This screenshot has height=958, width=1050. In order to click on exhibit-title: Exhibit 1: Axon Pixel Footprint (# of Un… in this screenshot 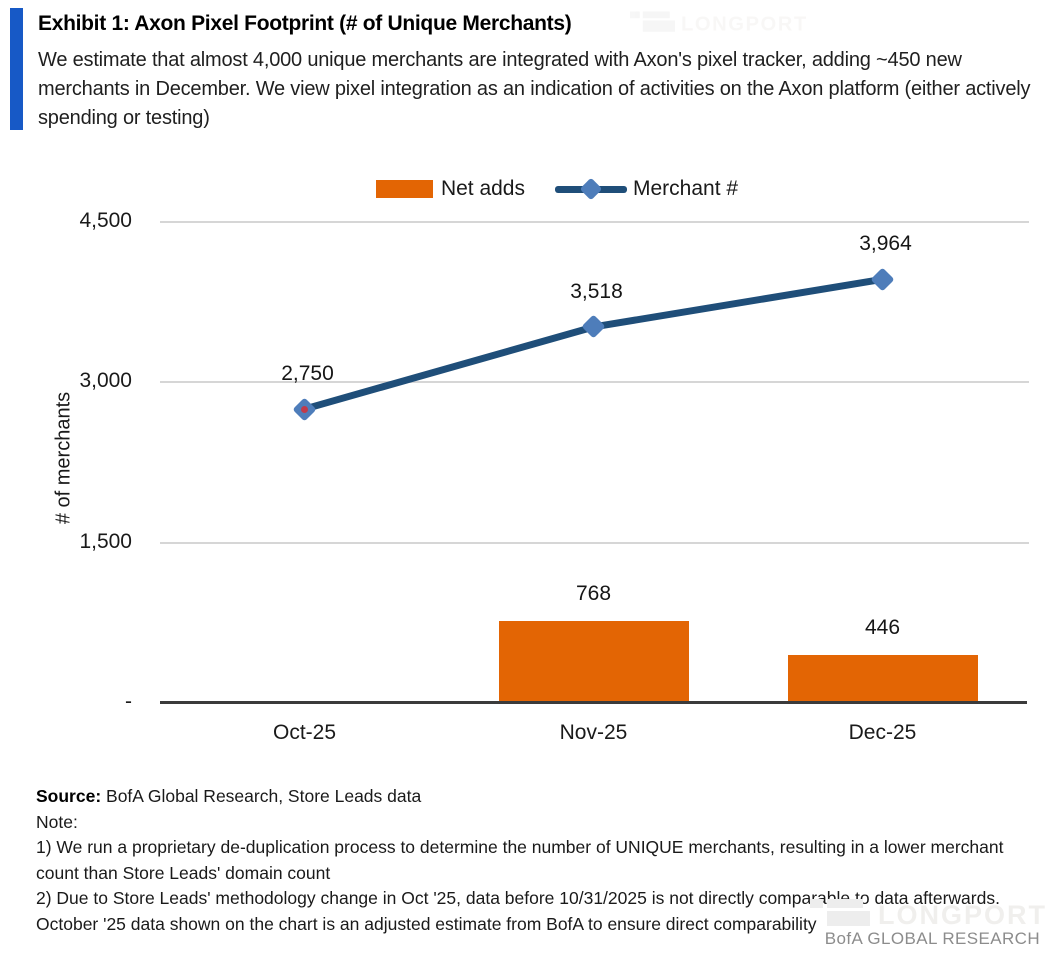, I will do `click(305, 23)`.